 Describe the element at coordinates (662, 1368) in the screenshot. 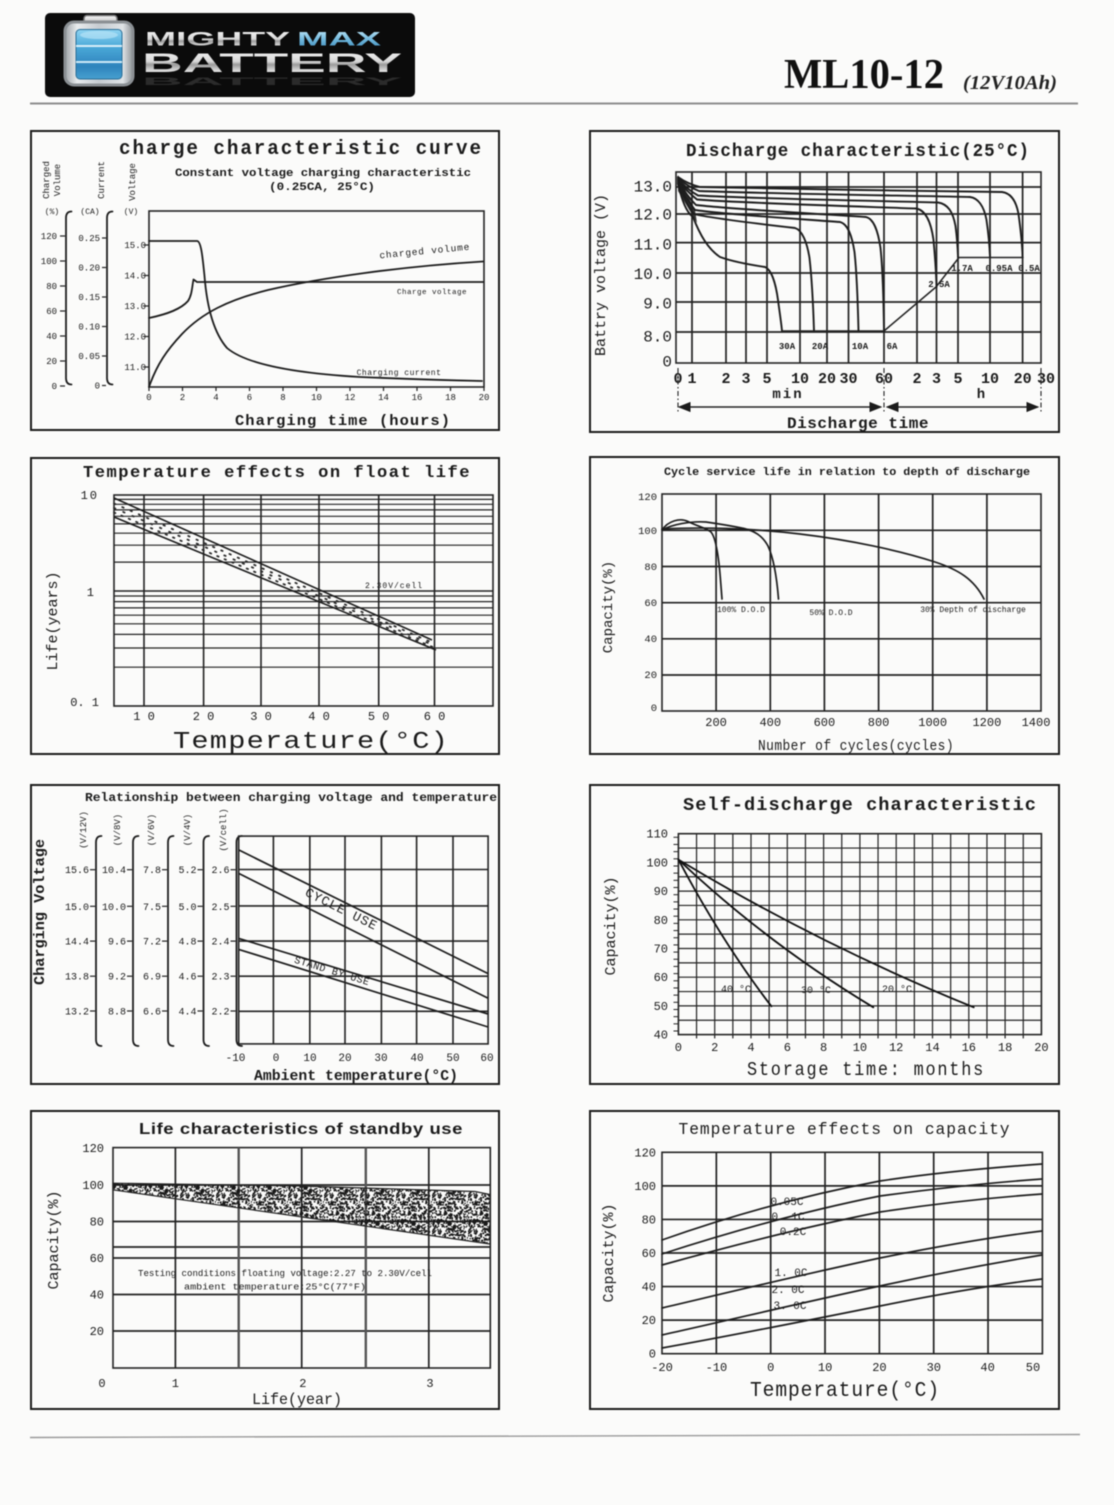

I see `svg-text: -20` at that location.